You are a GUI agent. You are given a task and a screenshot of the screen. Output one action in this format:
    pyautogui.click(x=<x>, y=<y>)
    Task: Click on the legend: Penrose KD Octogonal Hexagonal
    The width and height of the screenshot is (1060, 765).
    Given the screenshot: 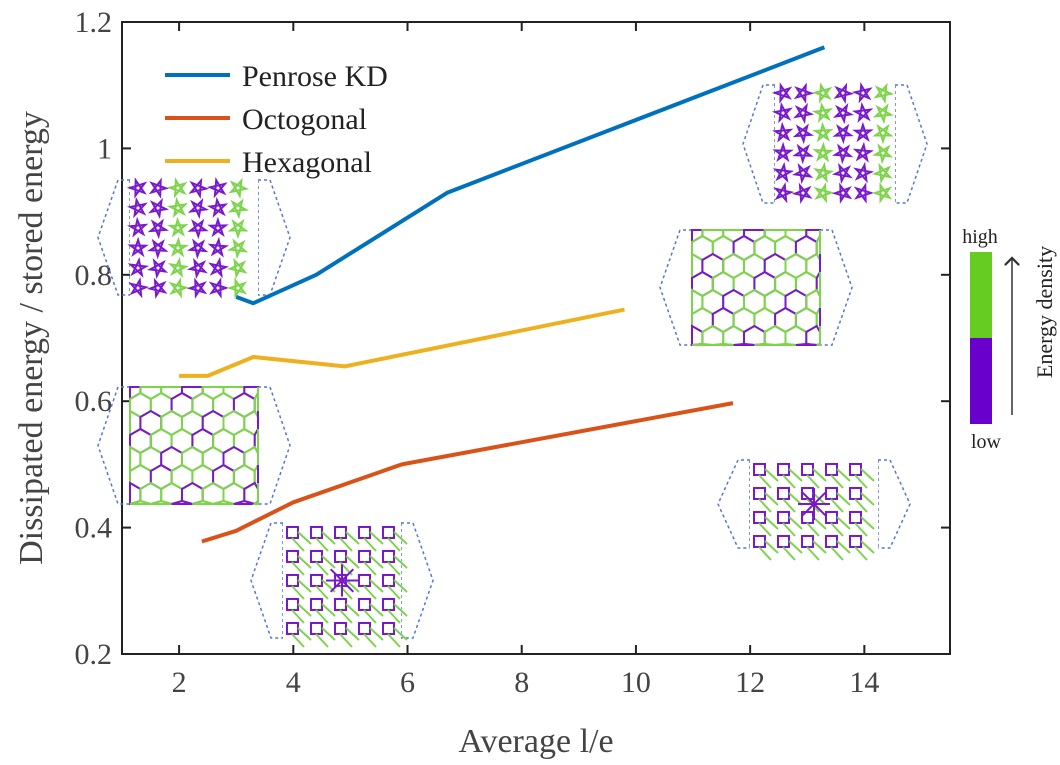 What is the action you would take?
    pyautogui.click(x=276, y=119)
    